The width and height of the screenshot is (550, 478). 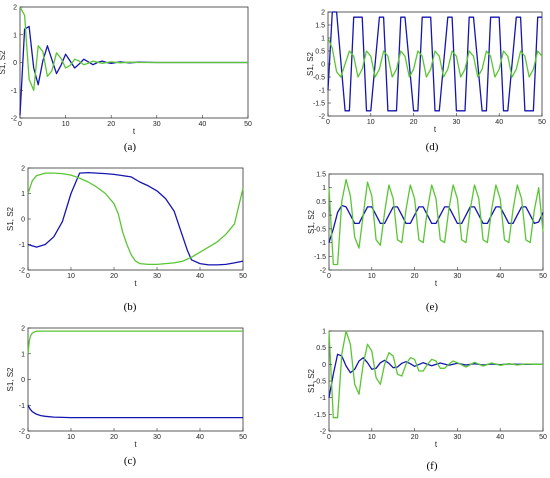 I want to click on panel-b: 0 10 20 30 40 50 -2 -1 0 1 2 t S1, S2 (b), so click(x=126, y=240).